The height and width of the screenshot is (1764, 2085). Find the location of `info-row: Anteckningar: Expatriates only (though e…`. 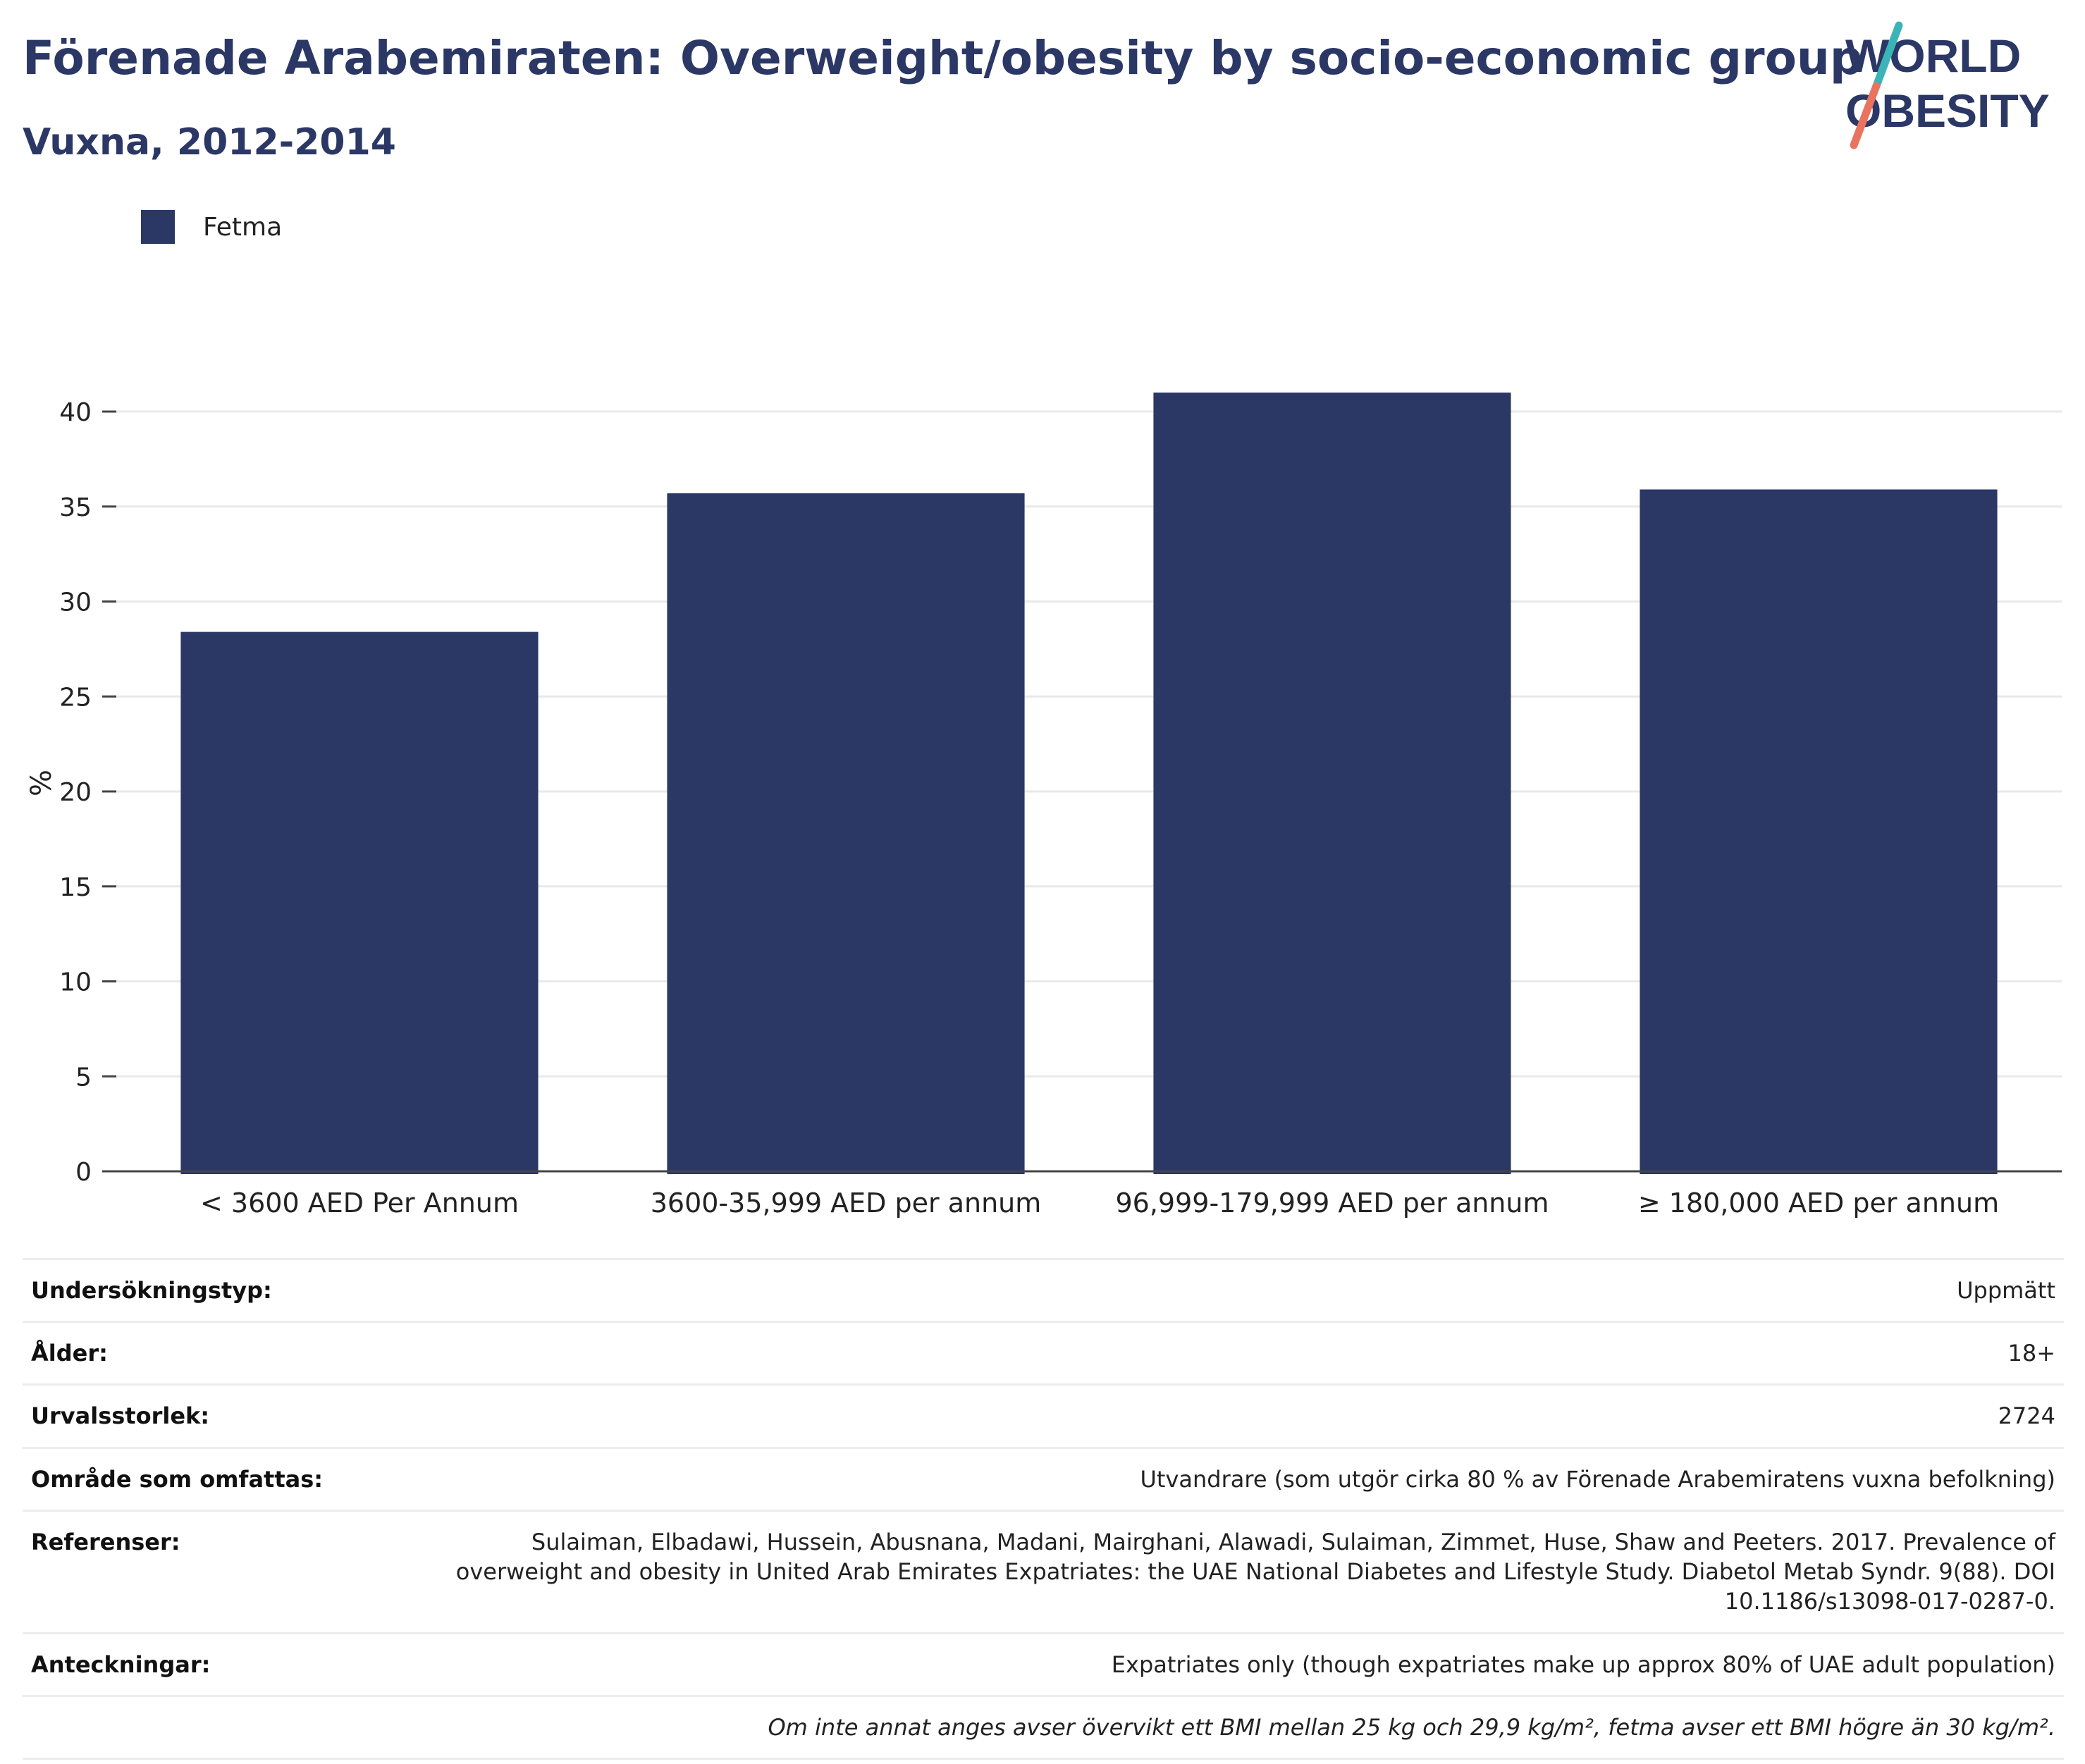

info-row: Anteckningar: Expatriates only (though e… is located at coordinates (1043, 1664).